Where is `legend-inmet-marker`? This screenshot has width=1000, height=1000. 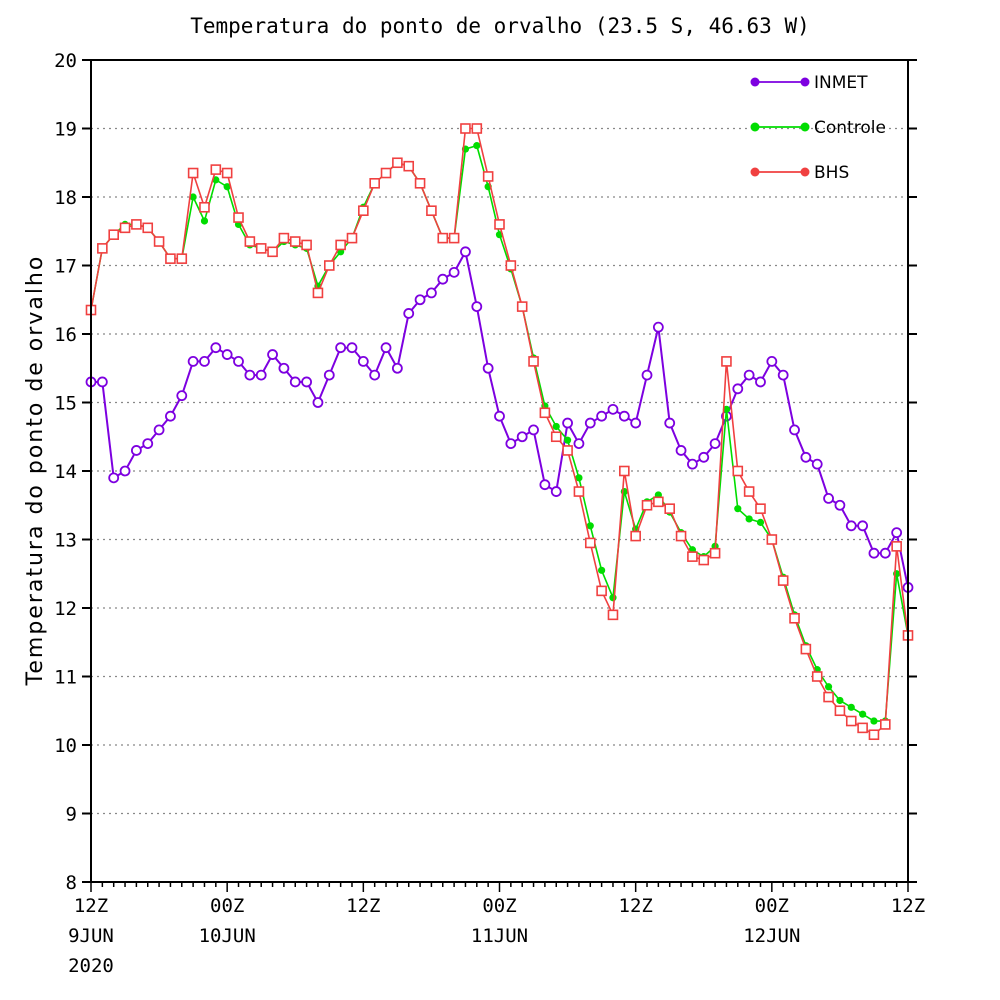
legend-inmet-marker is located at coordinates (805, 82).